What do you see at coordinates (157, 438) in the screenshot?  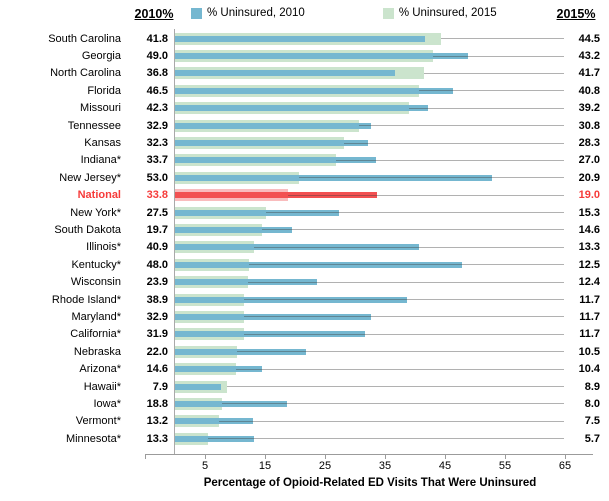 I see `value-2010: 13.3` at bounding box center [157, 438].